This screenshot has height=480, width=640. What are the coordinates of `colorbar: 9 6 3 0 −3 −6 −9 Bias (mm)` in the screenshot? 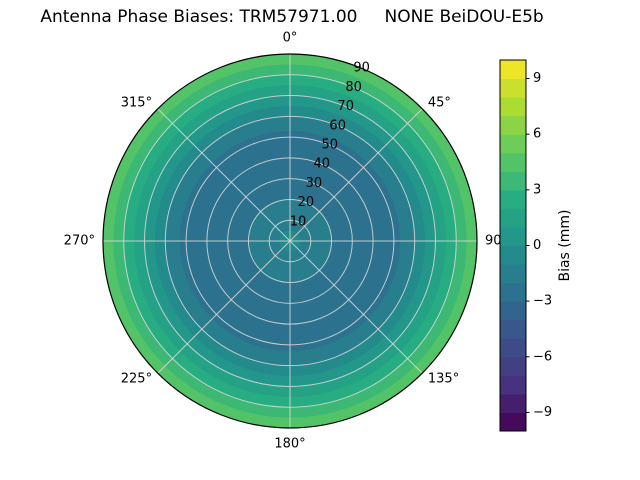 It's located at (536, 245).